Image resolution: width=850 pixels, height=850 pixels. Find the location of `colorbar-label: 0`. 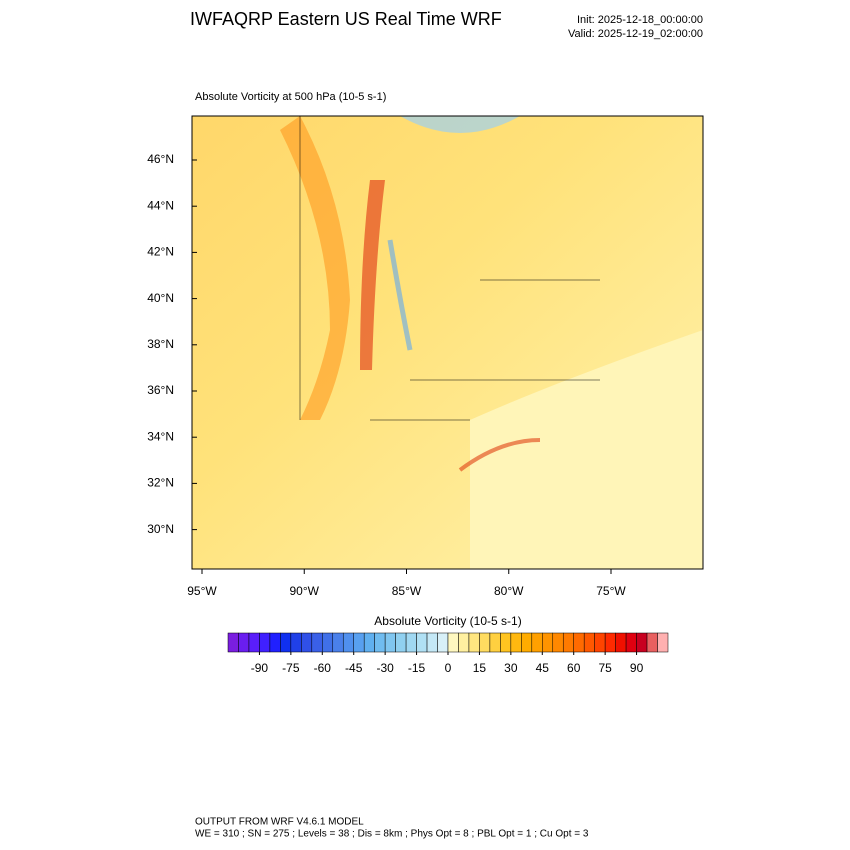

colorbar-label: 0 is located at coordinates (448, 668).